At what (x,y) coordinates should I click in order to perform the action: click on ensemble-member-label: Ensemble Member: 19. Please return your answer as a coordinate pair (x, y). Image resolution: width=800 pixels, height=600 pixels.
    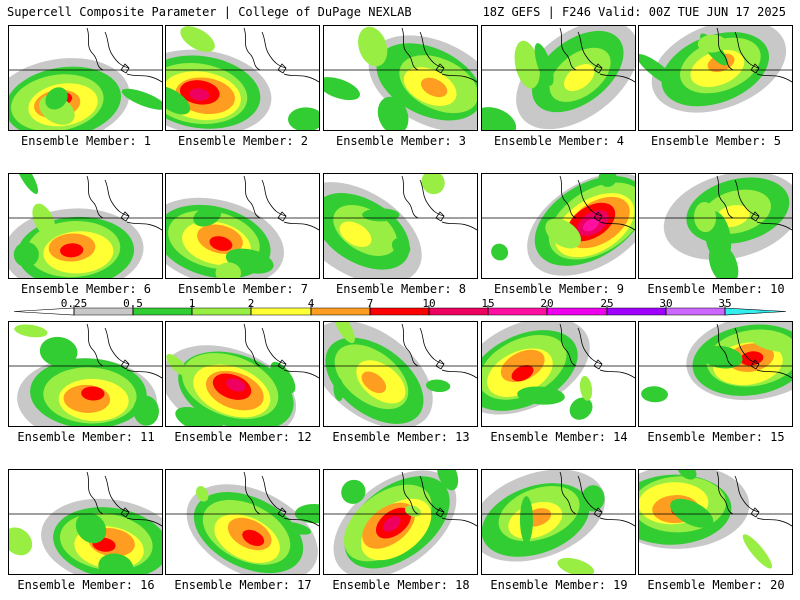
    Looking at the image, I should click on (559, 585).